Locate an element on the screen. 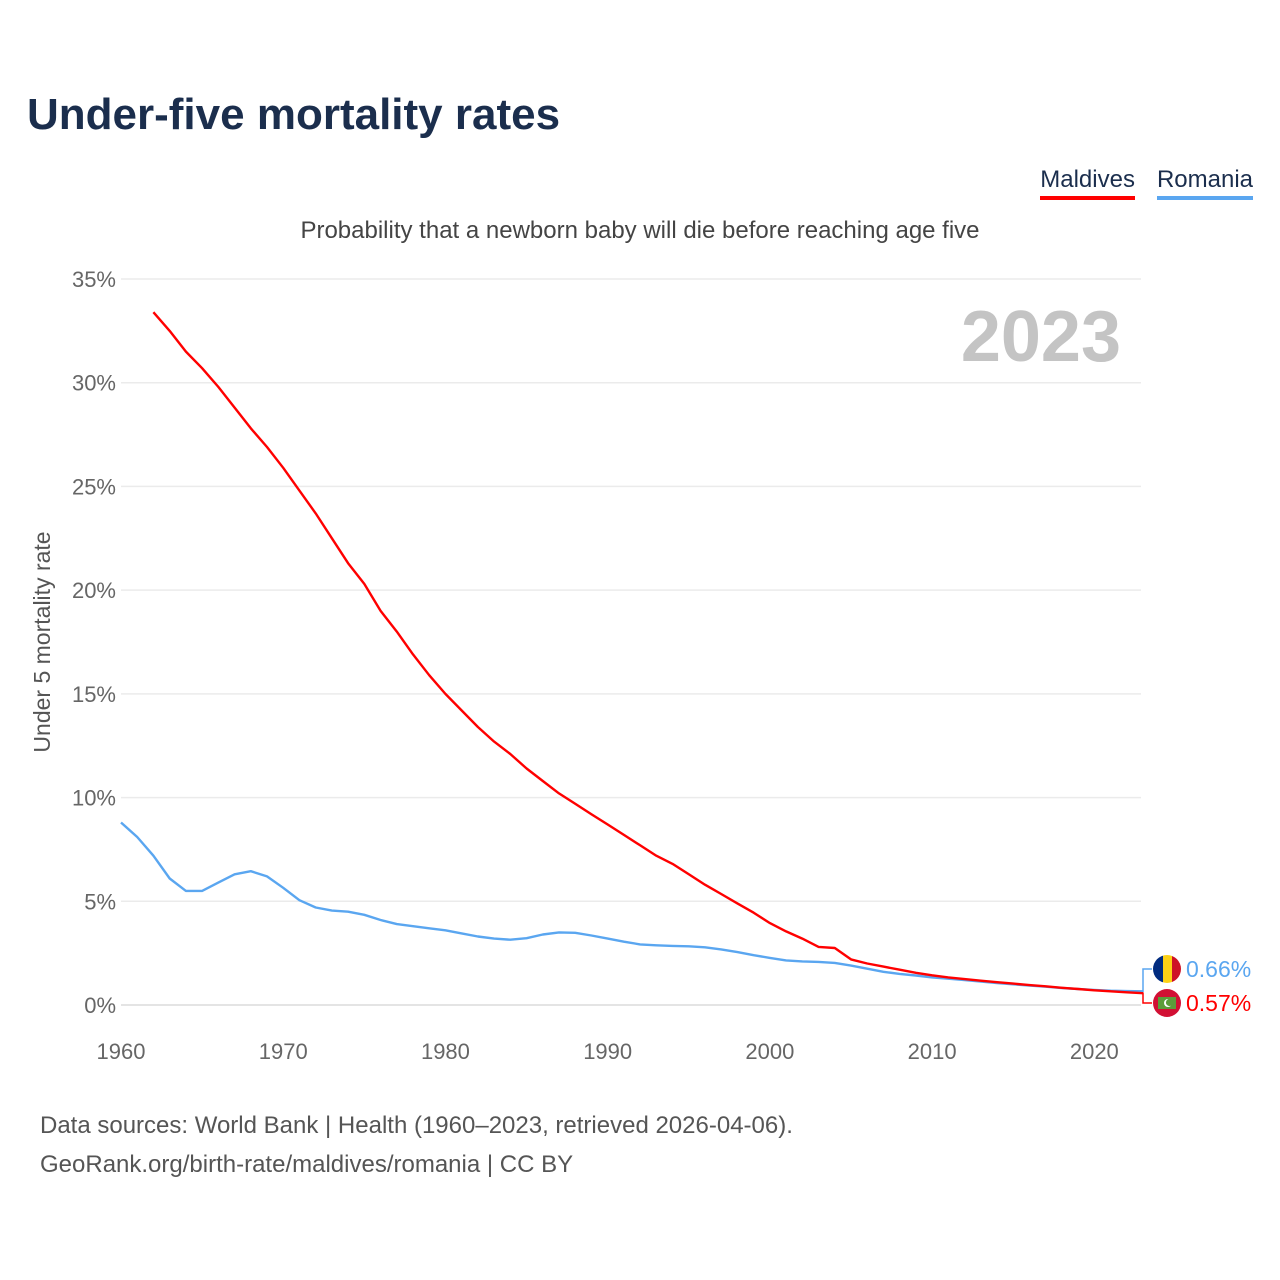  x-tick-label: 2000 is located at coordinates (769, 1051).